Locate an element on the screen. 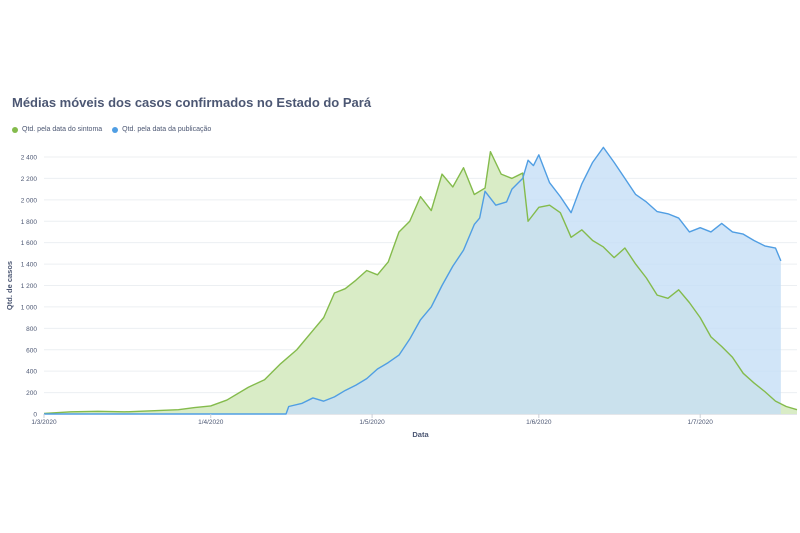 The width and height of the screenshot is (800, 533). y-tick-label: 1 400 is located at coordinates (29, 265).